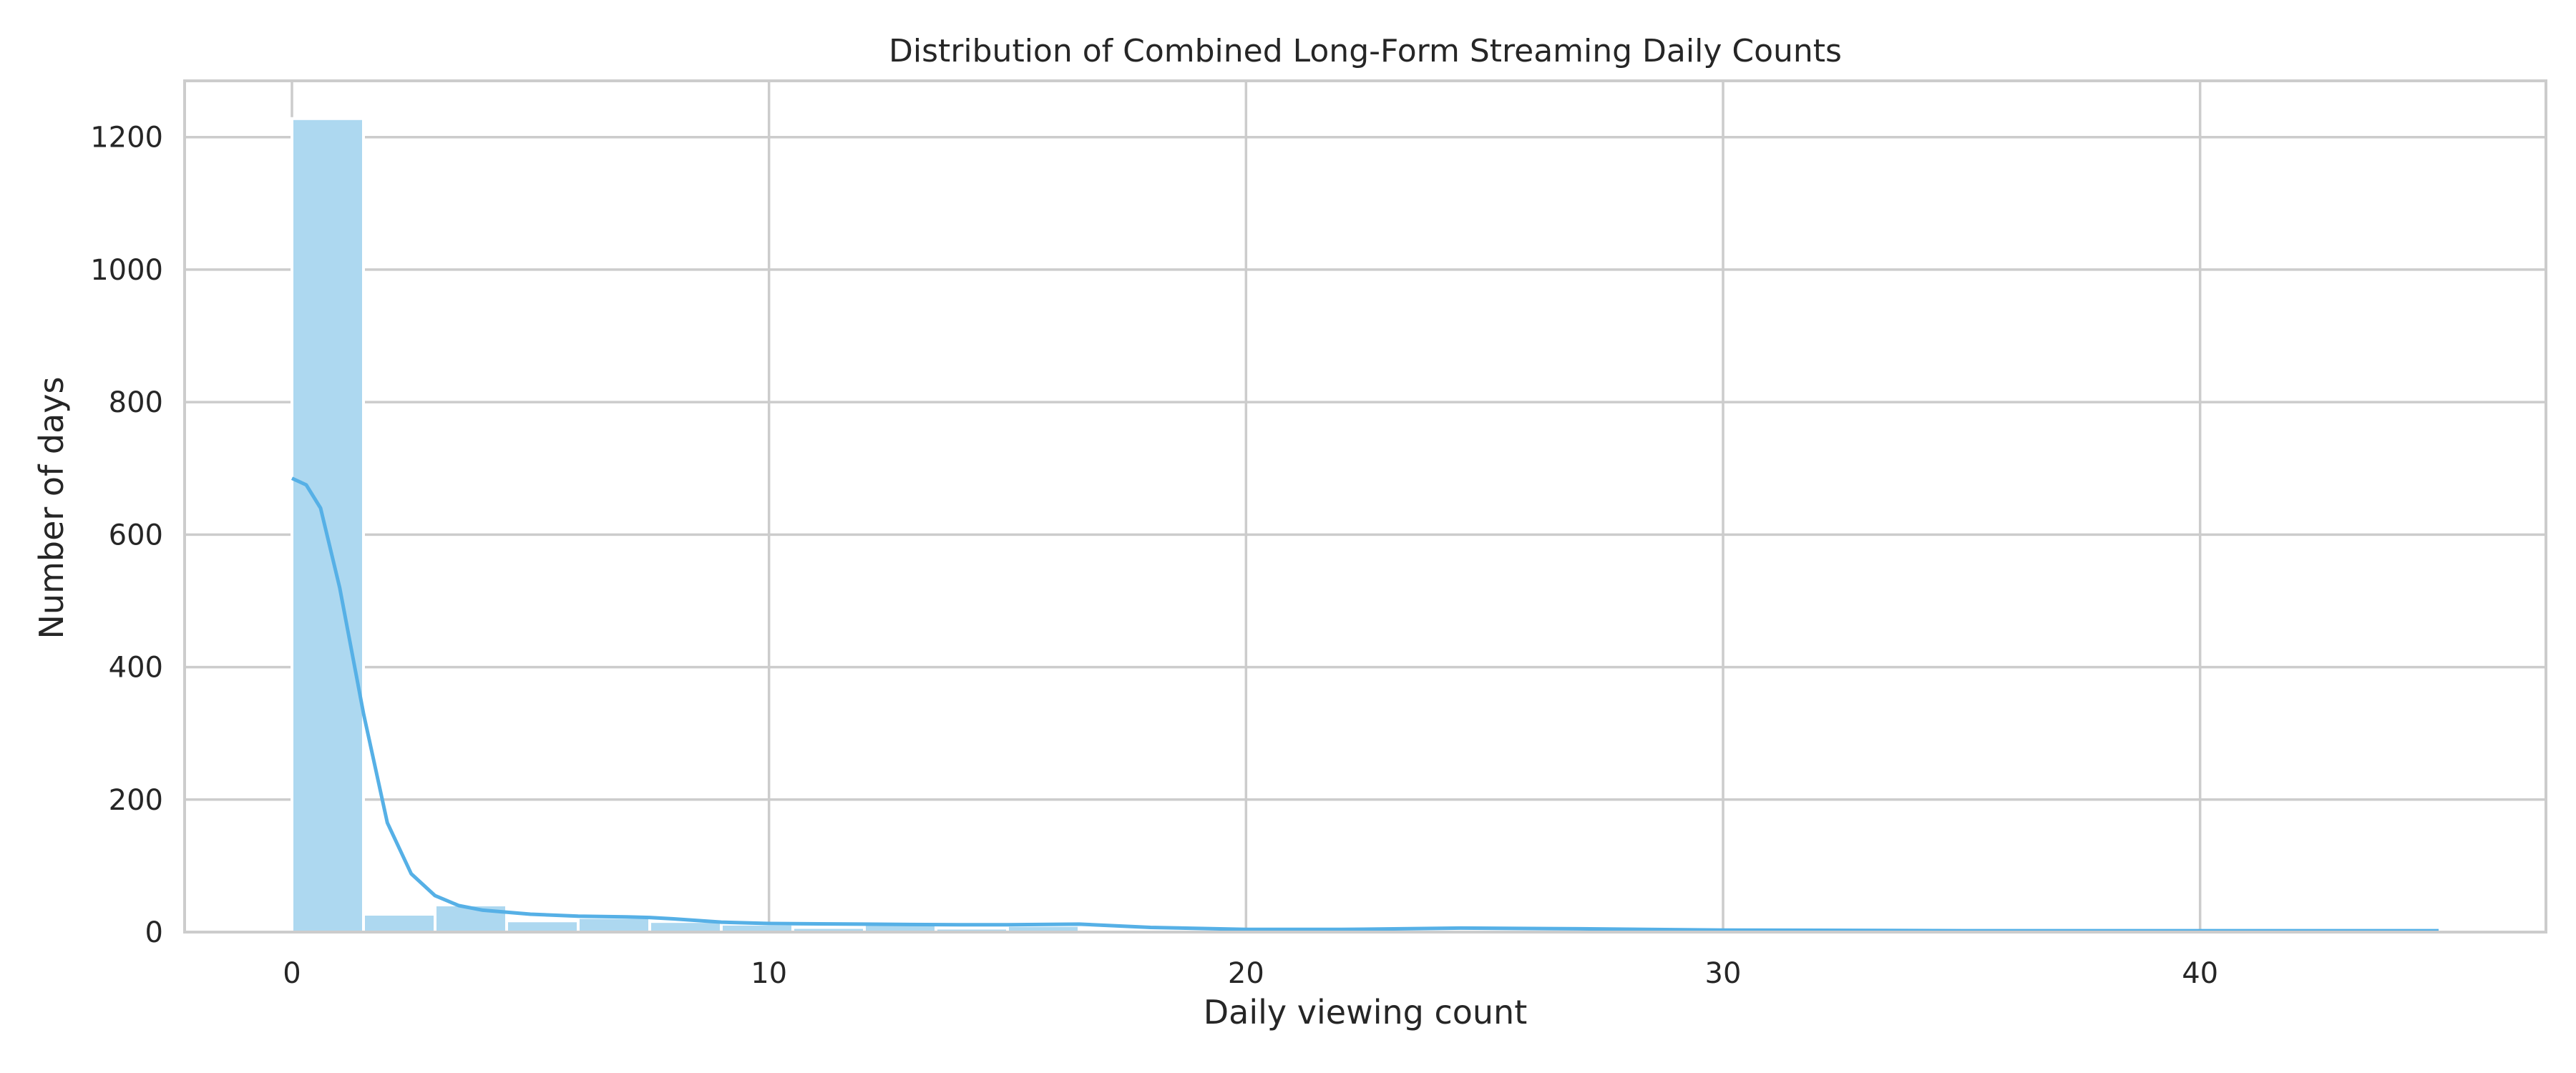  What do you see at coordinates (136, 800) in the screenshot?
I see `y-tick-label: 200` at bounding box center [136, 800].